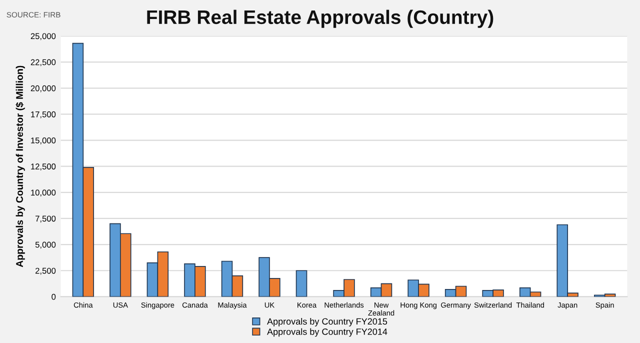 The image size is (640, 343). Describe the element at coordinates (43, 62) in the screenshot. I see `y-tick-label: 22,500` at that location.